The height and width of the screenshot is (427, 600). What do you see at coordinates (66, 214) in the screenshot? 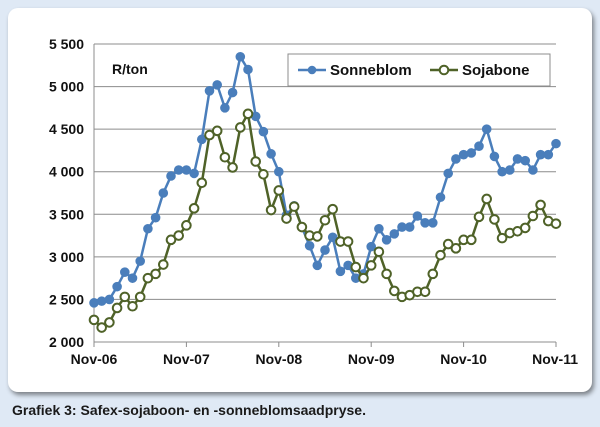
I see `y-tick-label: 3 500` at bounding box center [66, 214].